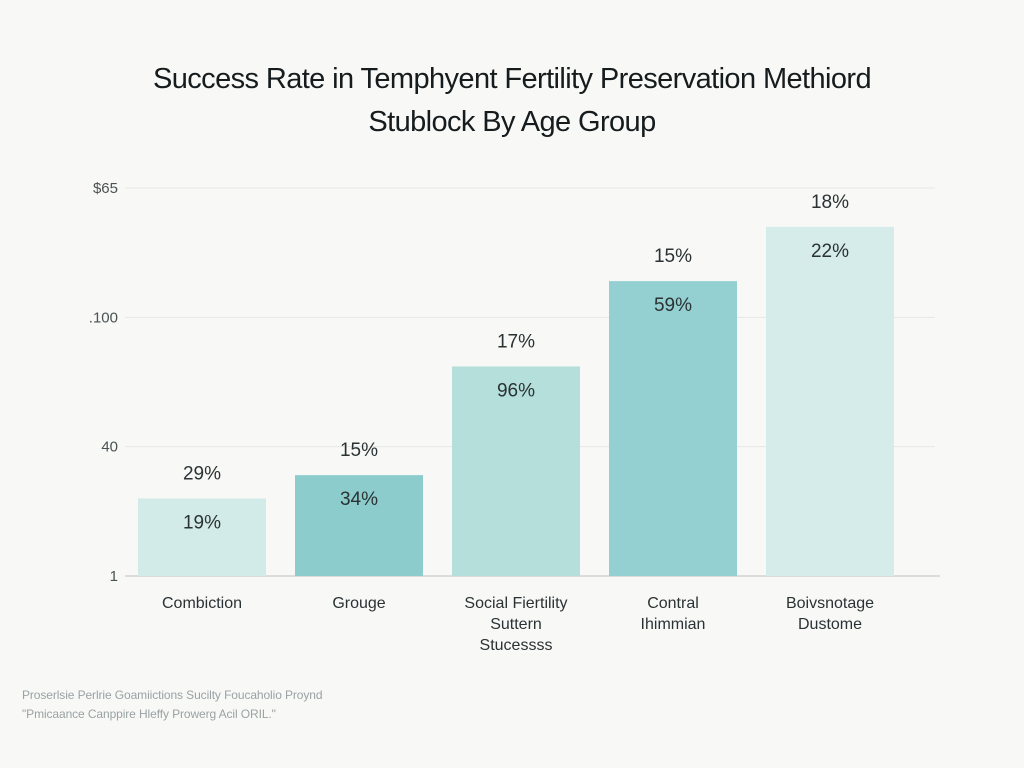 The image size is (1024, 768). Describe the element at coordinates (673, 305) in the screenshot. I see `bar-inner-label: 59%` at that location.